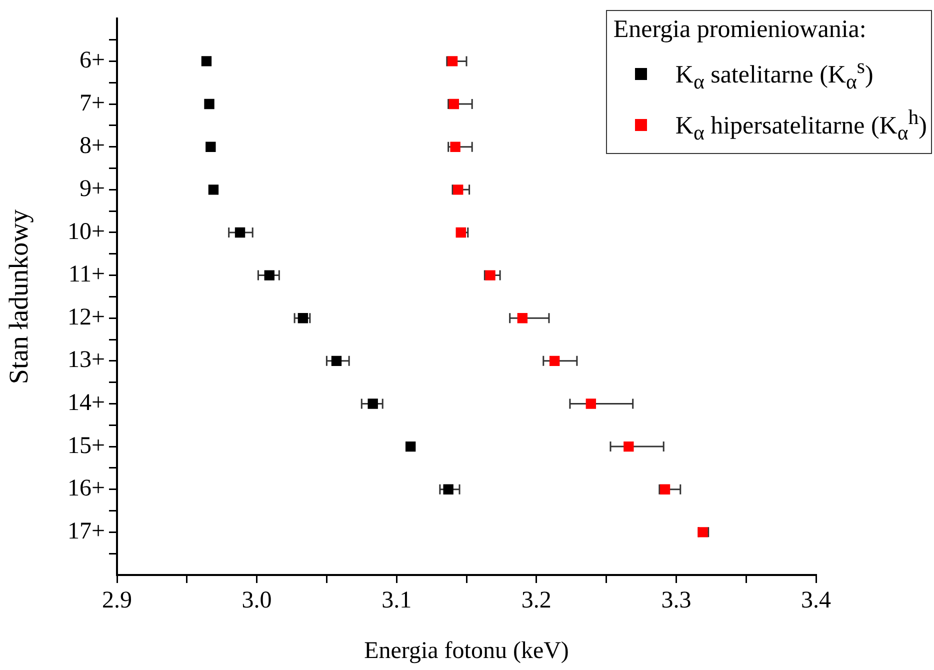 This screenshot has width=934, height=670. What do you see at coordinates (86, 403) in the screenshot?
I see `y-tick-label: 14+` at bounding box center [86, 403].